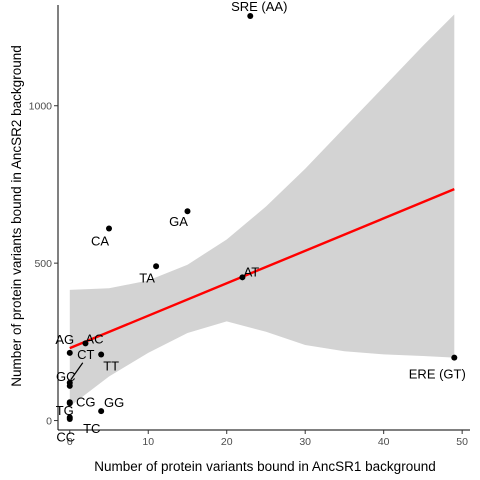  Describe the element at coordinates (66, 376) in the screenshot. I see `point-label: GC` at that location.